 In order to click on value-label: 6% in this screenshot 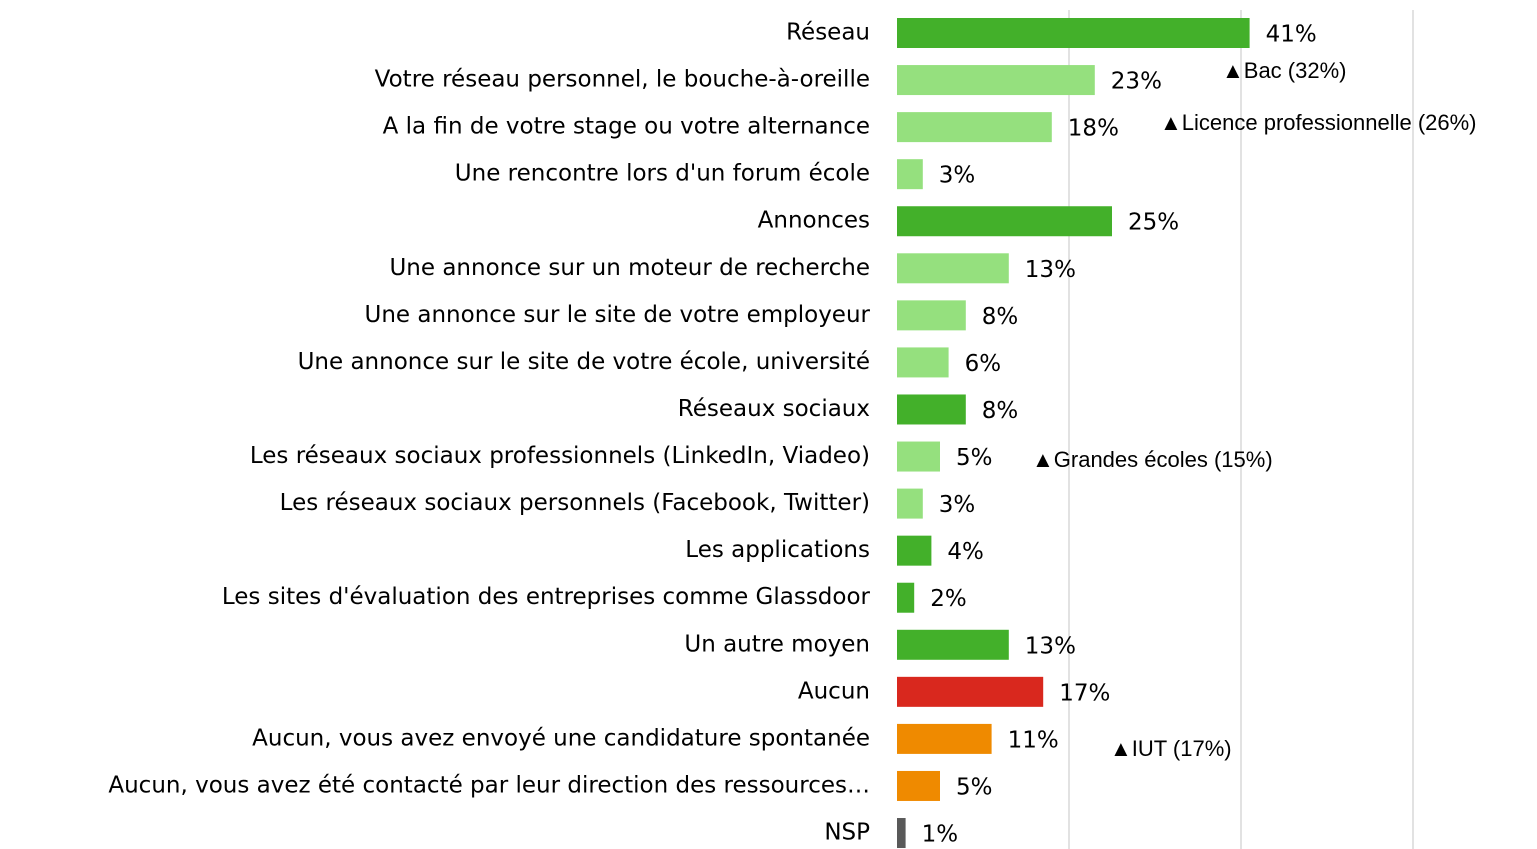, I will do `click(983, 364)`.